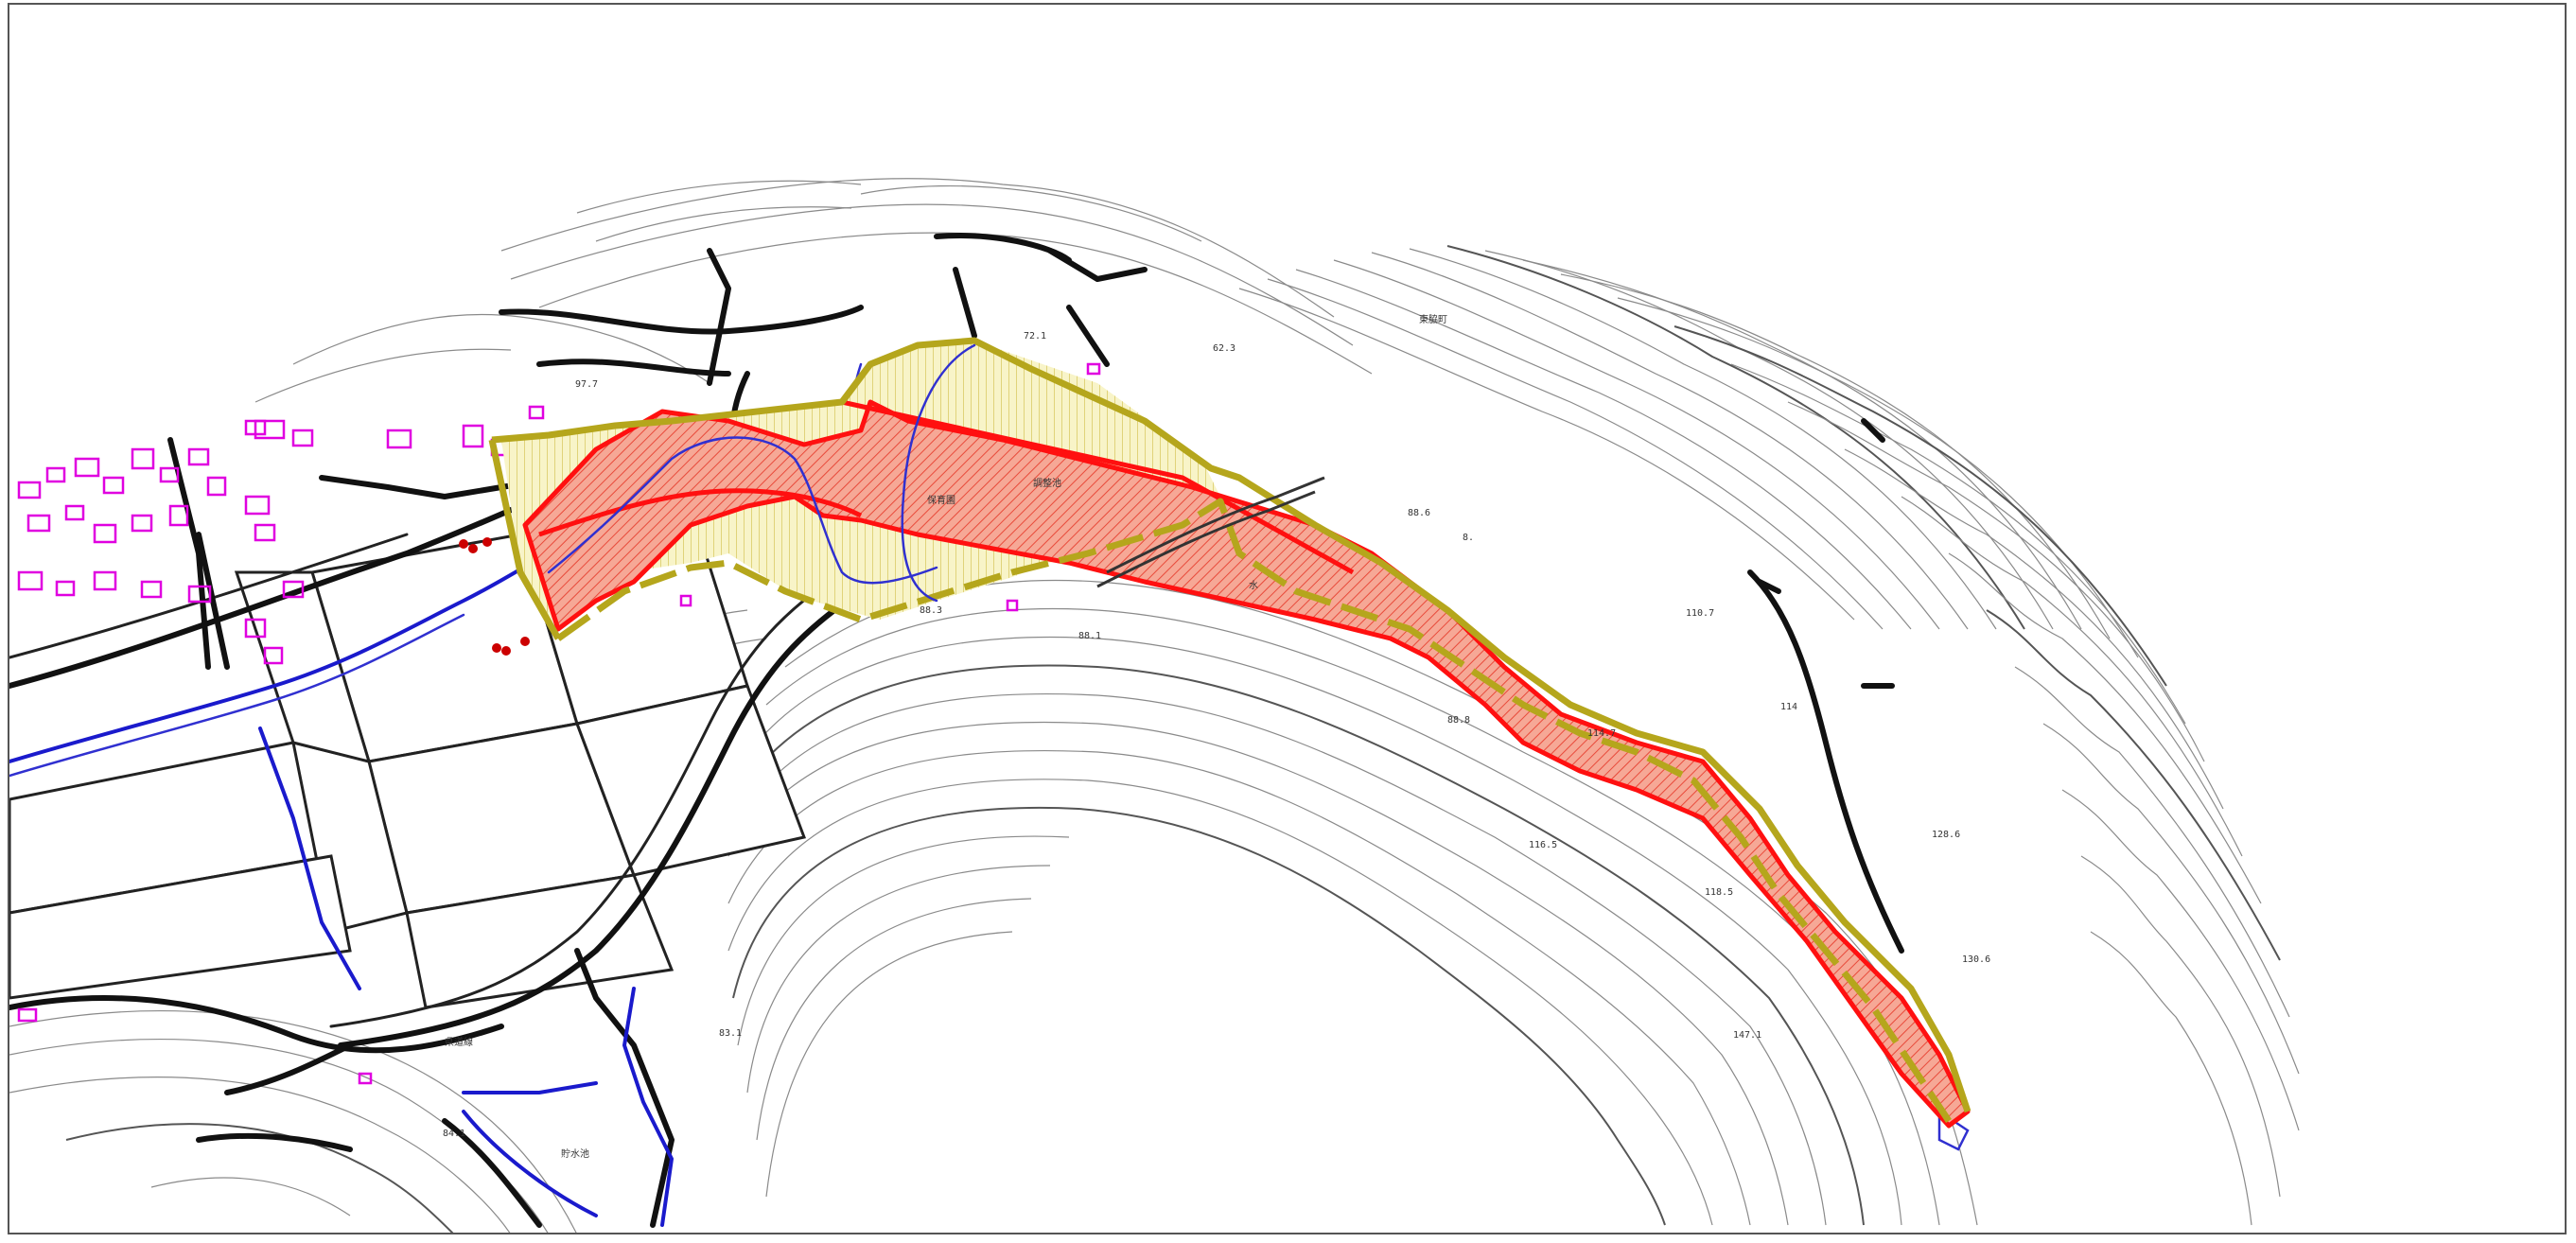 The height and width of the screenshot is (1243, 2576). What do you see at coordinates (1419, 513) in the screenshot?
I see `svg-text: 88.6` at bounding box center [1419, 513].